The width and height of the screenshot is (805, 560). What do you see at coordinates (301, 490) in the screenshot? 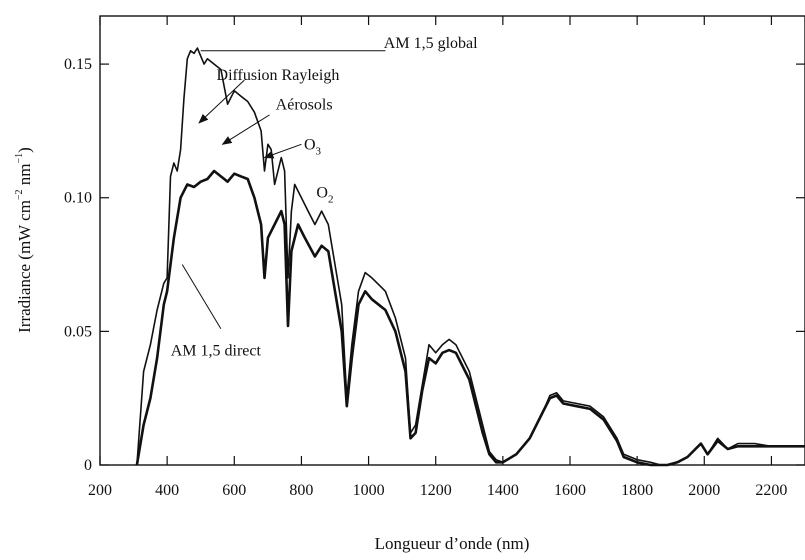
I see `x-tick-label: 800` at bounding box center [301, 490].